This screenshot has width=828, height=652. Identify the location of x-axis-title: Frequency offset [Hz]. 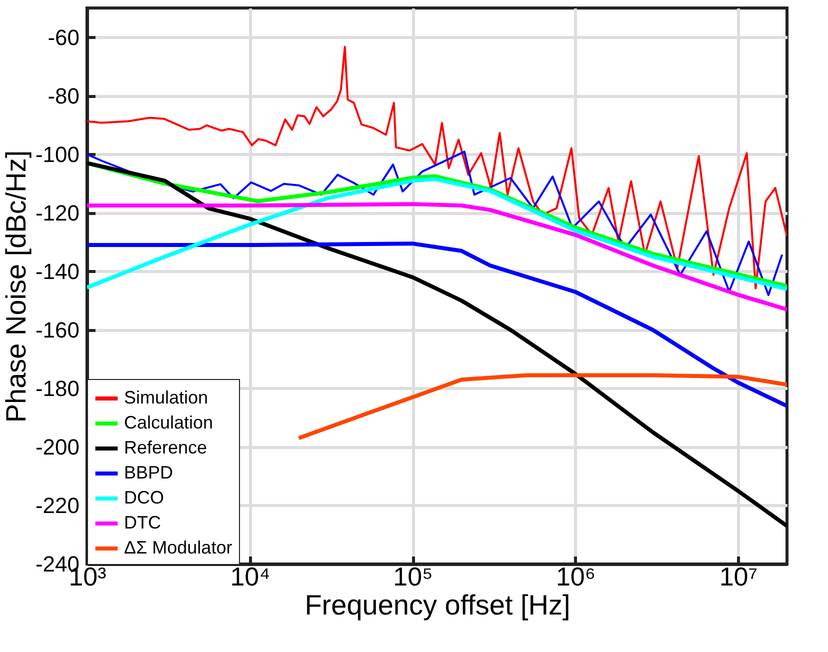
(437, 605).